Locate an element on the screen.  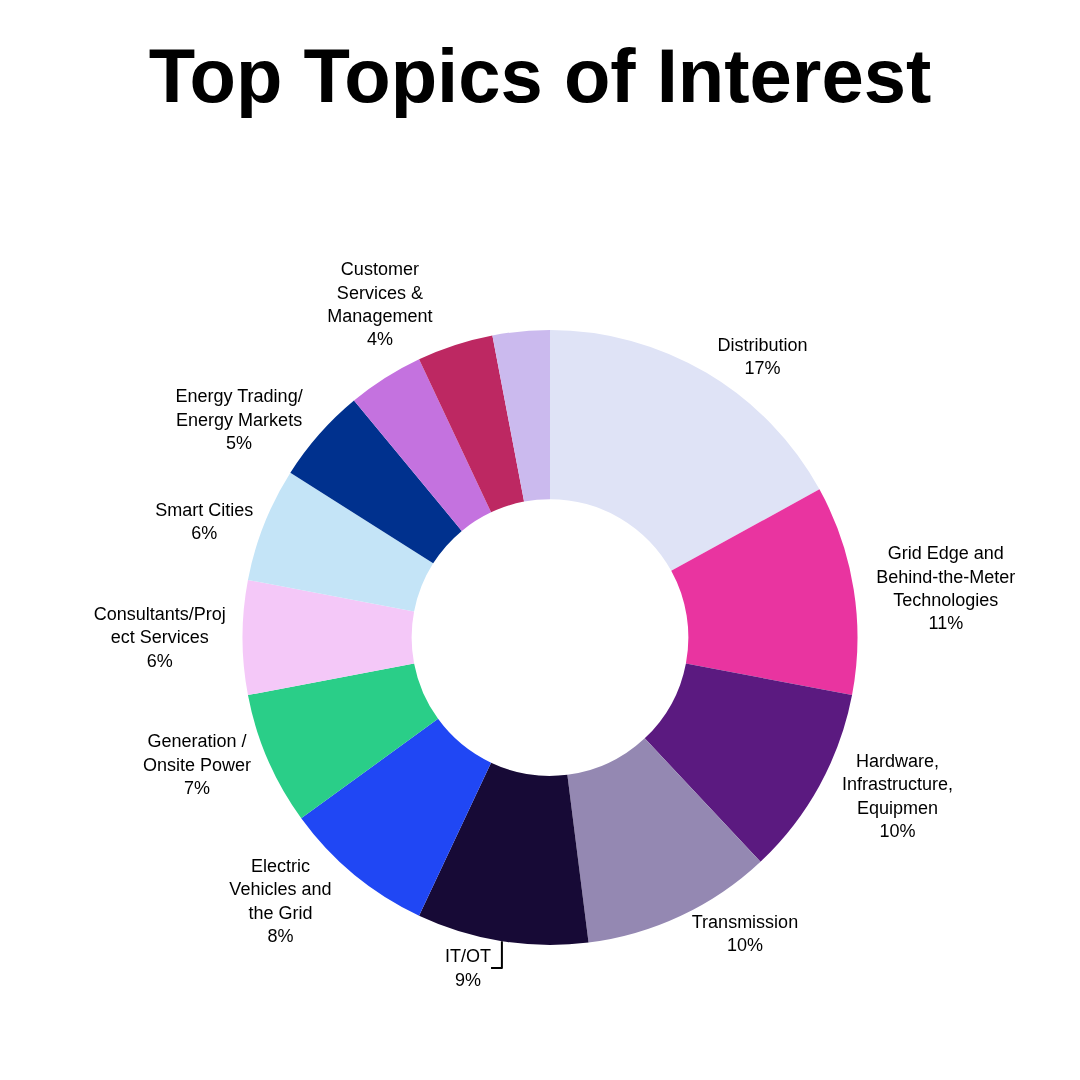
data-label: 7% is located at coordinates (197, 788).